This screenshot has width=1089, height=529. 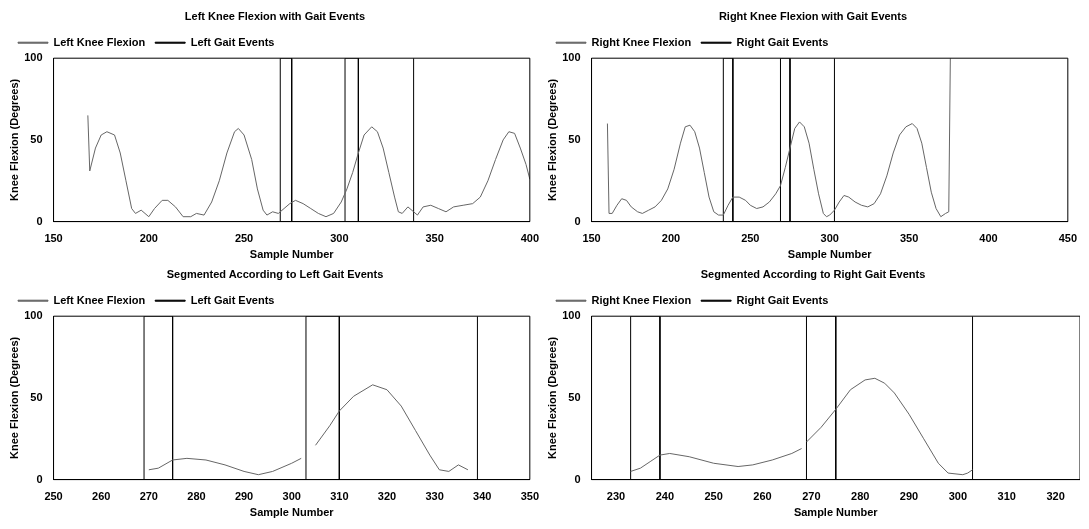 What do you see at coordinates (275, 273) in the screenshot?
I see `chart-title: Segmented According to Left Gait Events` at bounding box center [275, 273].